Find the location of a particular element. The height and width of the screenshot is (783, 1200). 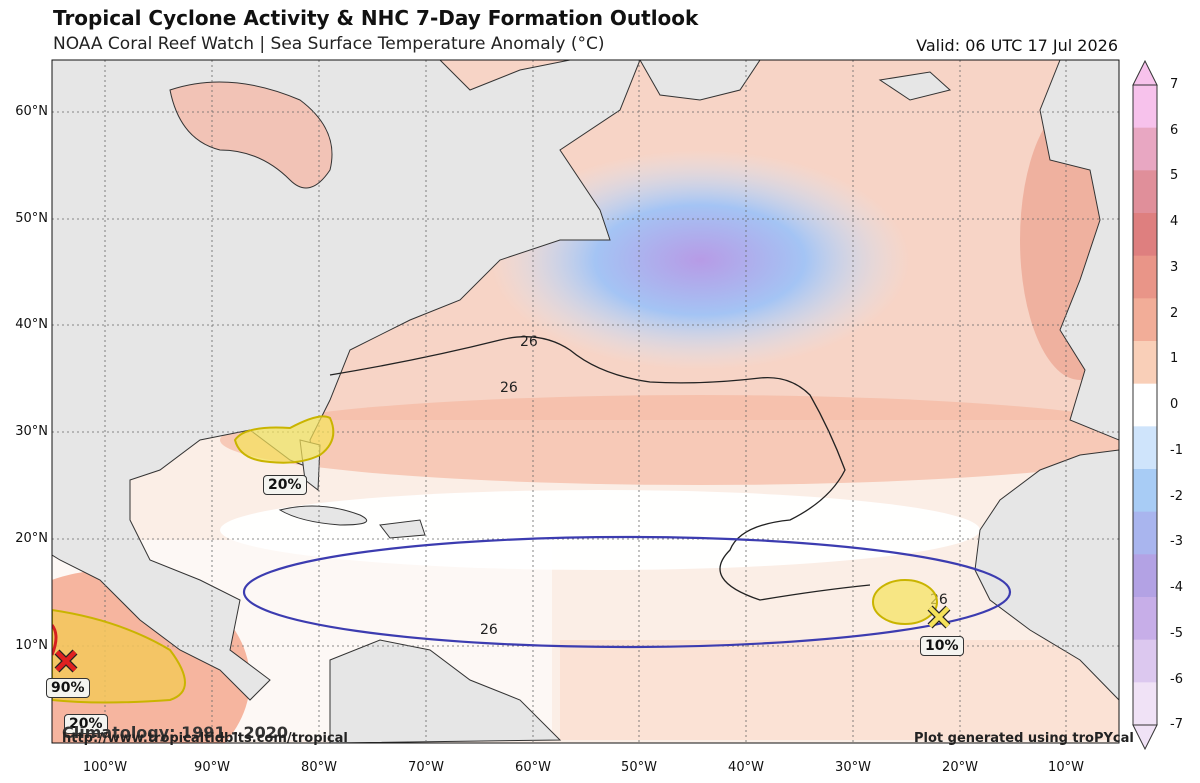

colorbar-label: -3 is located at coordinates (1176, 541).